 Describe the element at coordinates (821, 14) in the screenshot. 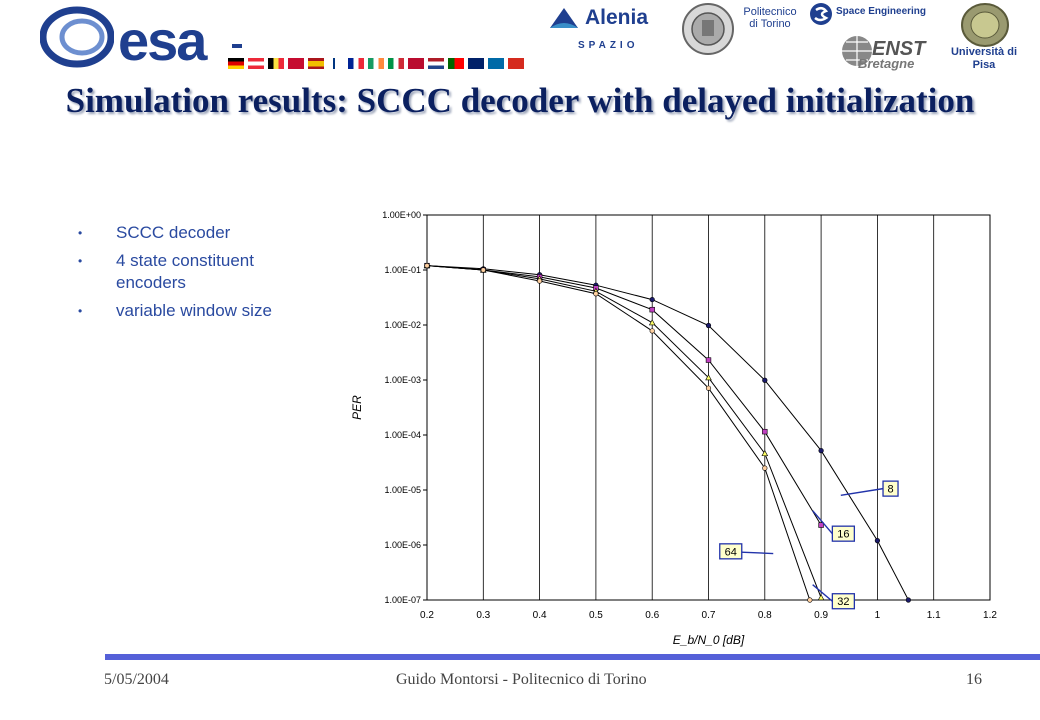

I see `space-engineering-logo-icon` at that location.